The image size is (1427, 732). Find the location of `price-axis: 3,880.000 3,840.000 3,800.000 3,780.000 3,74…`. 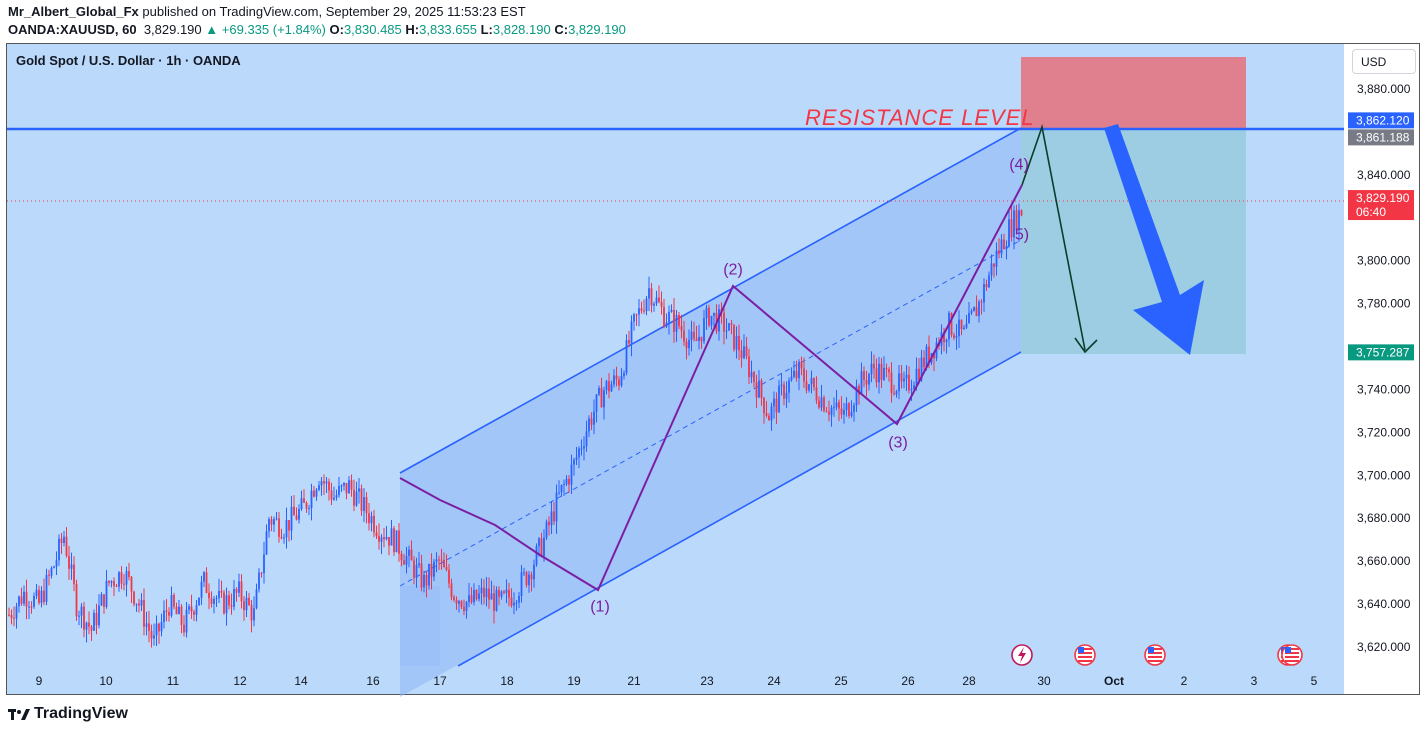

price-axis: 3,880.000 3,840.000 3,800.000 3,780.000 3,74… is located at coordinates (1381, 368).